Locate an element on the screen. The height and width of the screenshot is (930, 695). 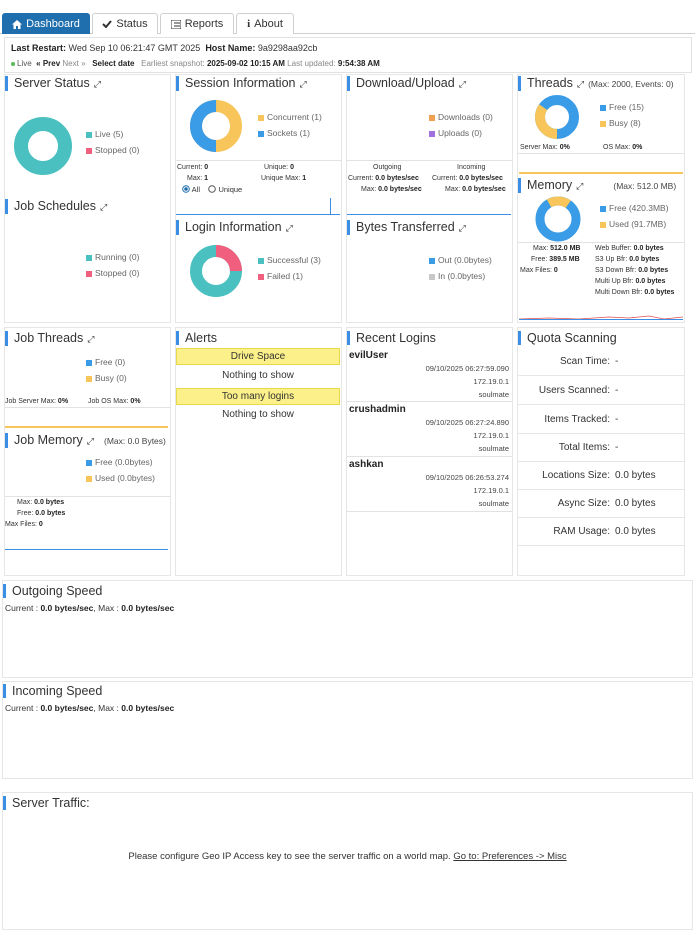
free-value: 389.5 MB is located at coordinates (564, 259).